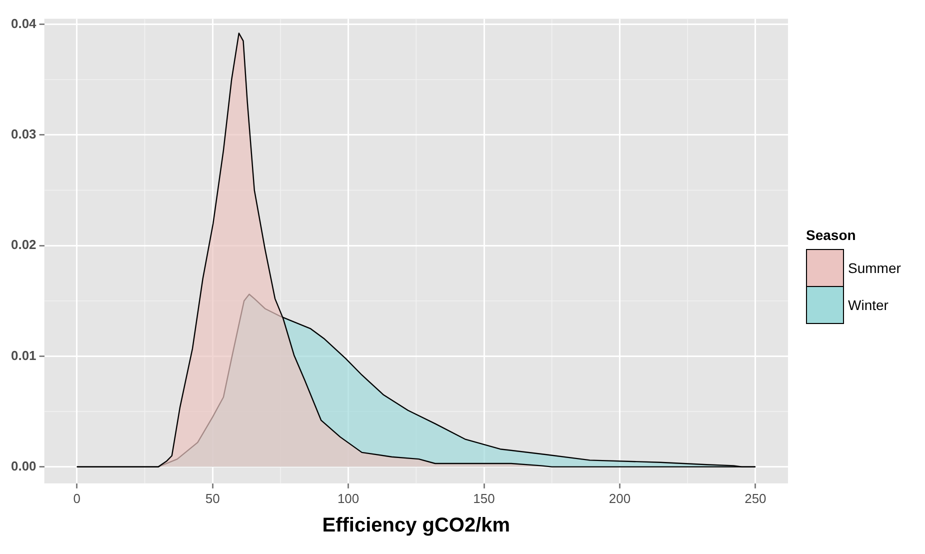  Describe the element at coordinates (23, 466) in the screenshot. I see `y-tick-label: 0.00` at that location.